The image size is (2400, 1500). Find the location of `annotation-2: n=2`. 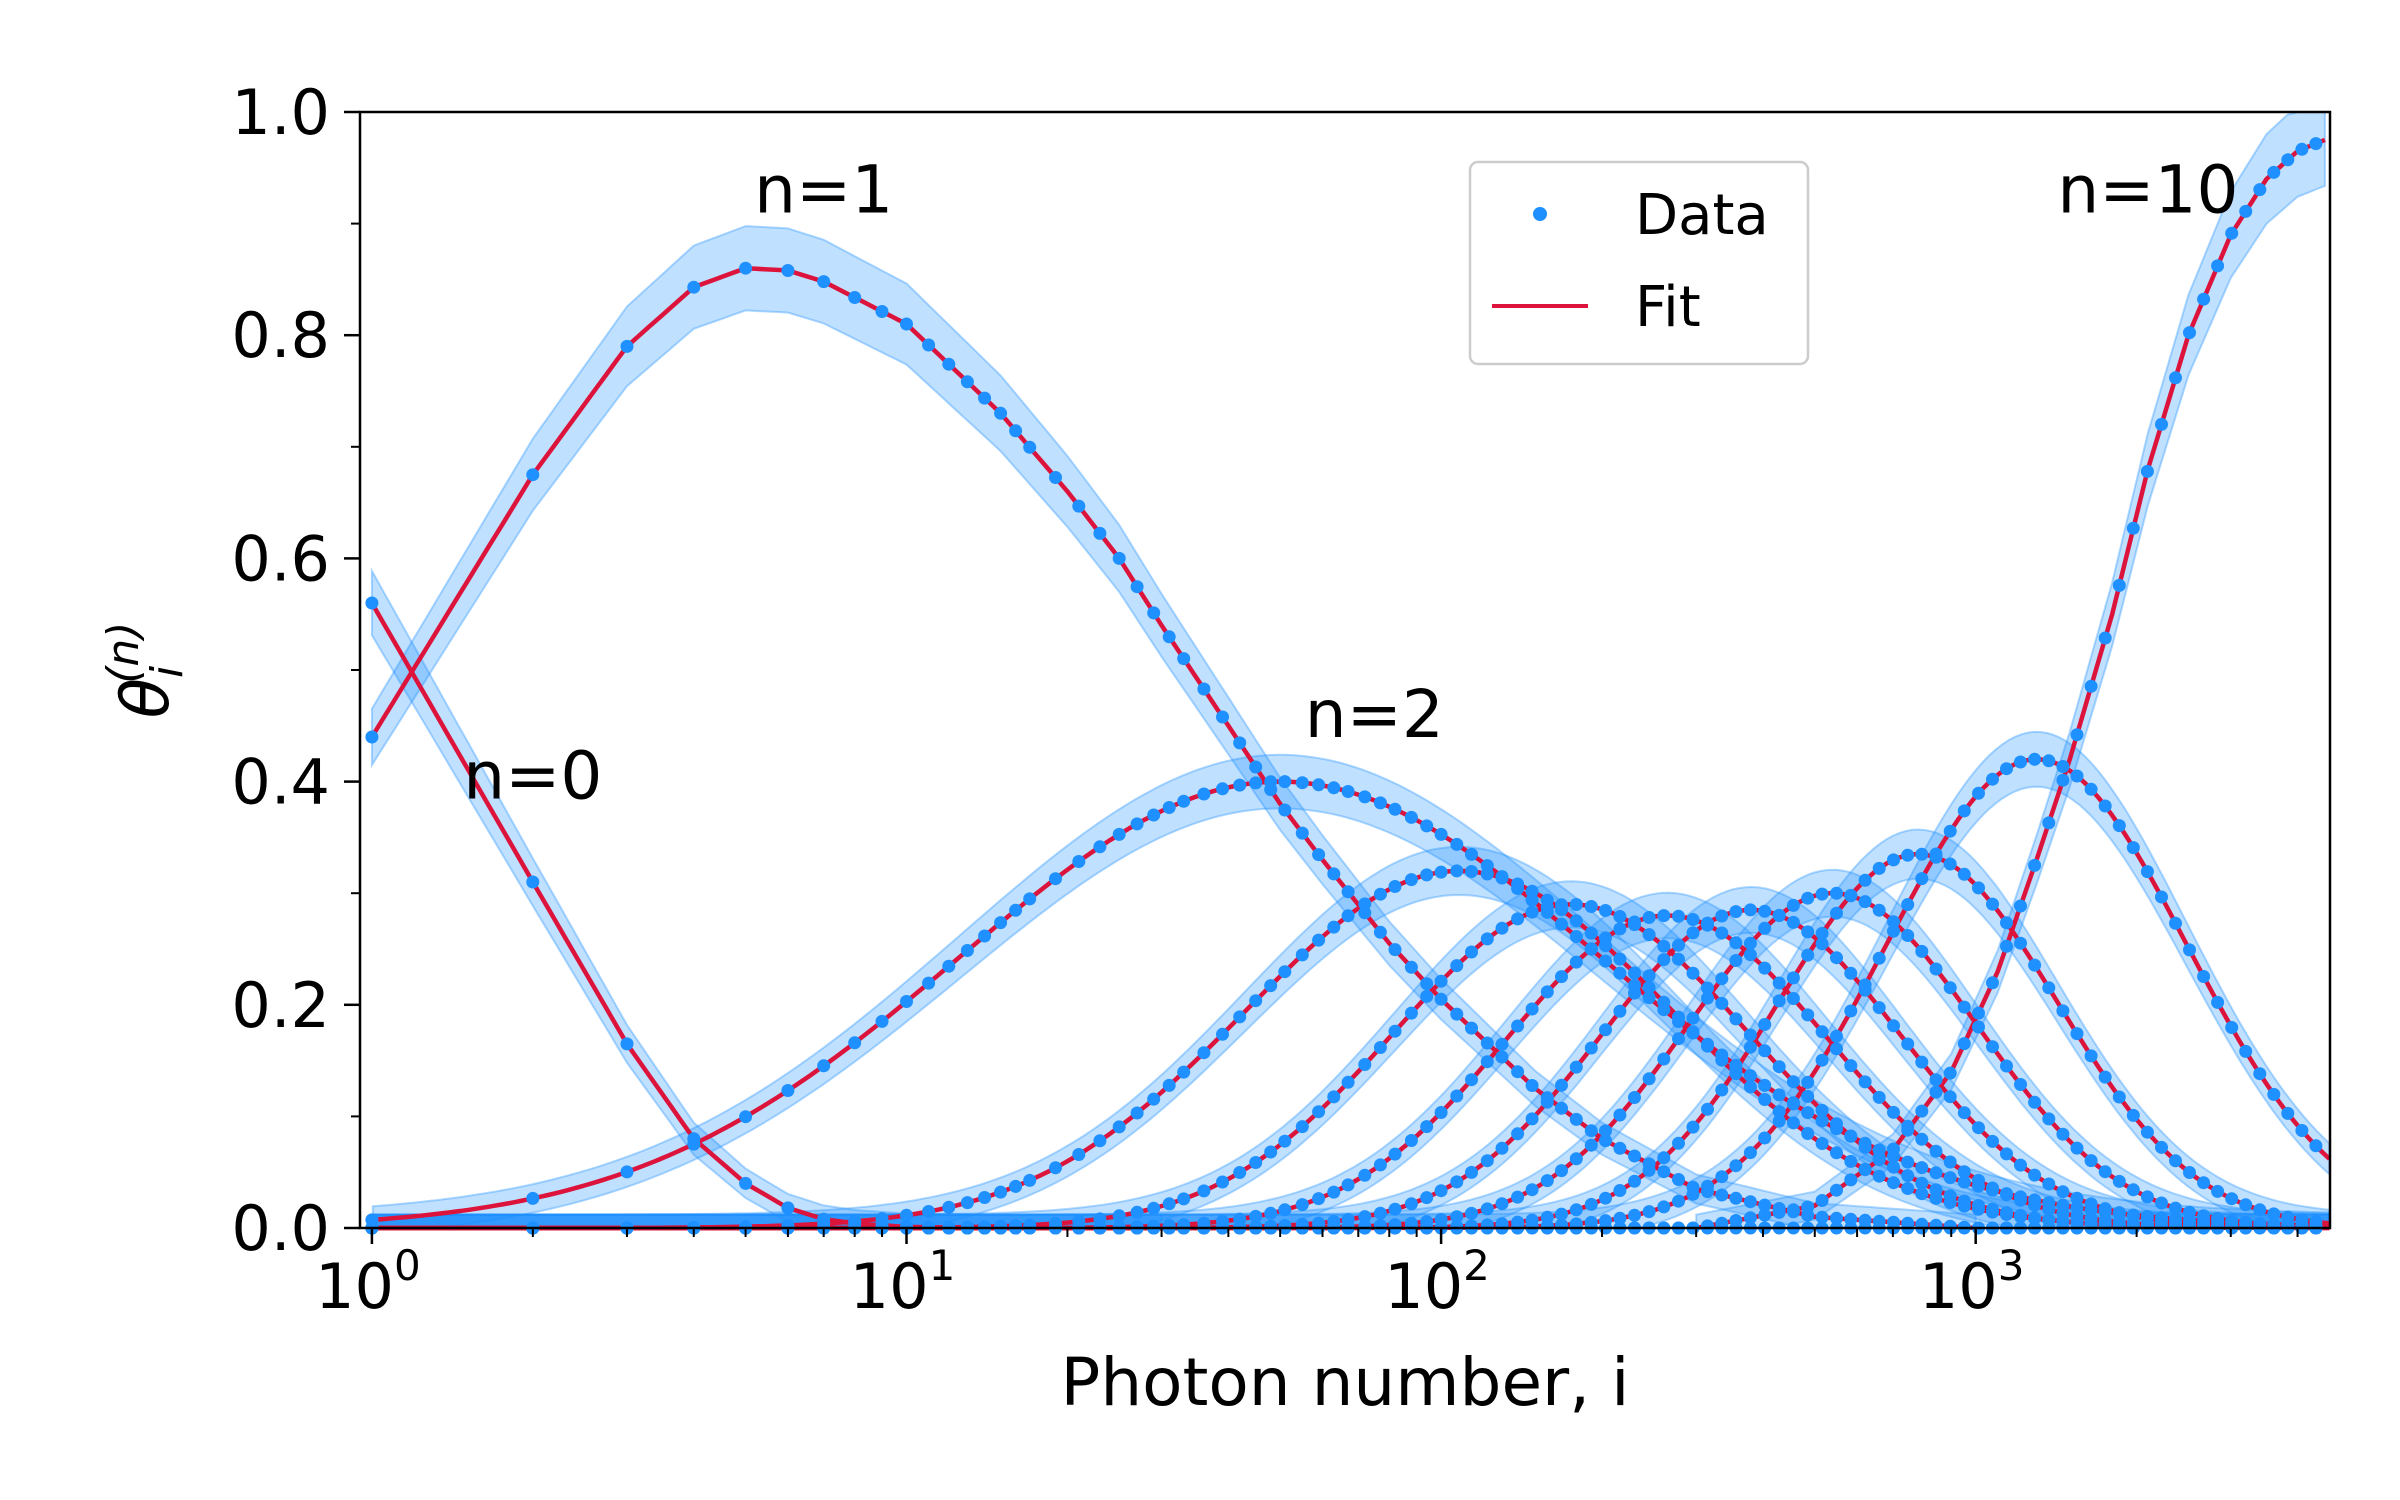

annotation-2: n=2 is located at coordinates (1374, 714).